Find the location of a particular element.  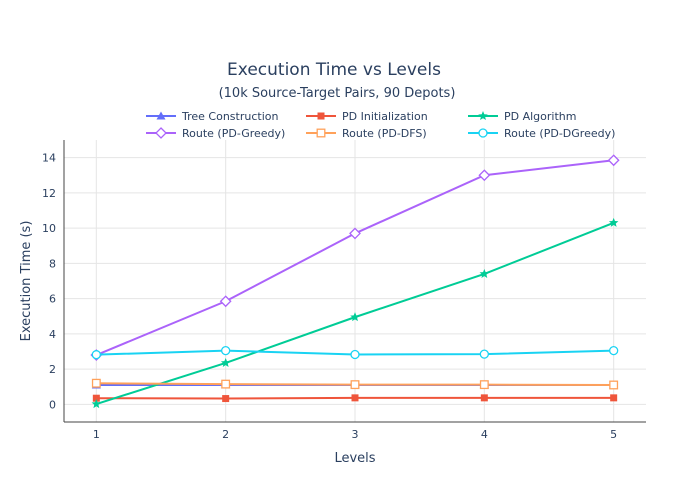

legend-item: Route (PD-Greedy) is located at coordinates (215, 133).